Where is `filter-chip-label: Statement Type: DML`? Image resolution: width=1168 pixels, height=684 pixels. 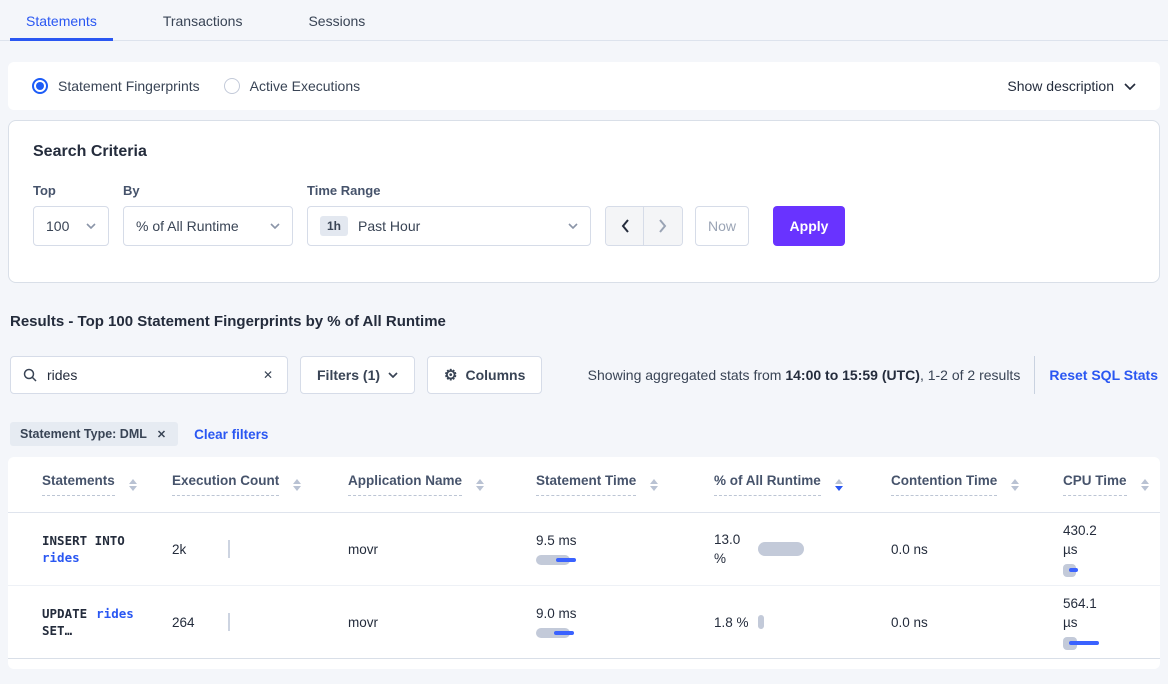 filter-chip-label: Statement Type: DML is located at coordinates (83, 434).